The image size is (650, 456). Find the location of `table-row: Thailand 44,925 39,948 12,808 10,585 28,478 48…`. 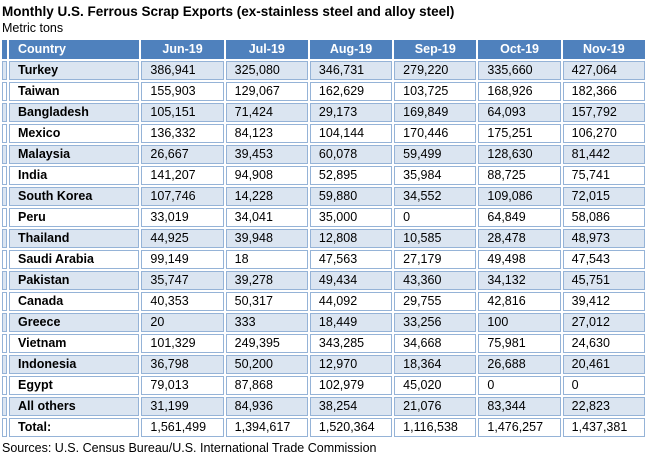

table-row: Thailand 44,925 39,948 12,808 10,585 28,478 48… is located at coordinates (323, 238).